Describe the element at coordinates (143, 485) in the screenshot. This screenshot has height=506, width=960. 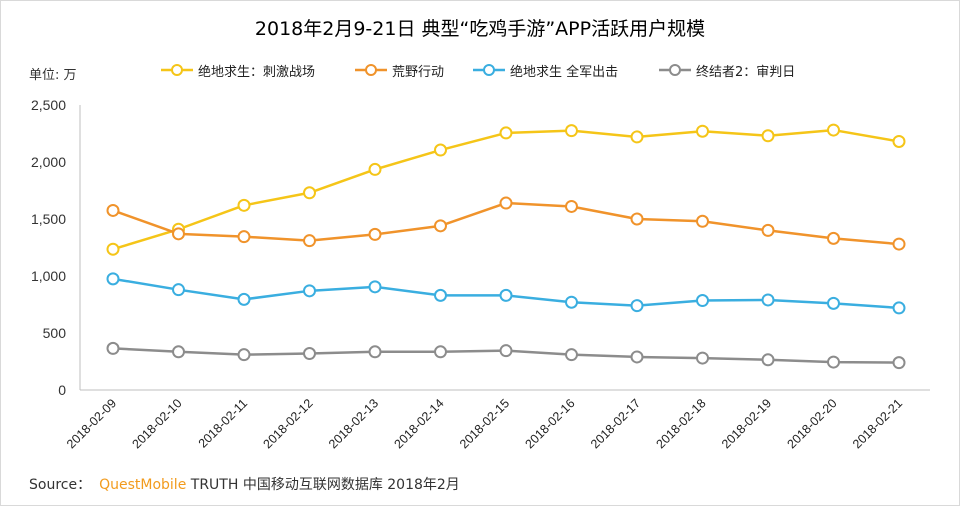
I see `source-brand: QuestMobile` at that location.